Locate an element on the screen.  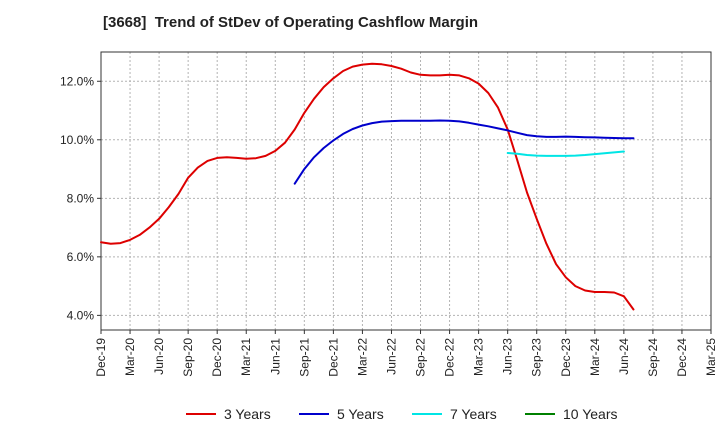
x-tick-label: Dec-22 is located at coordinates (450, 357).